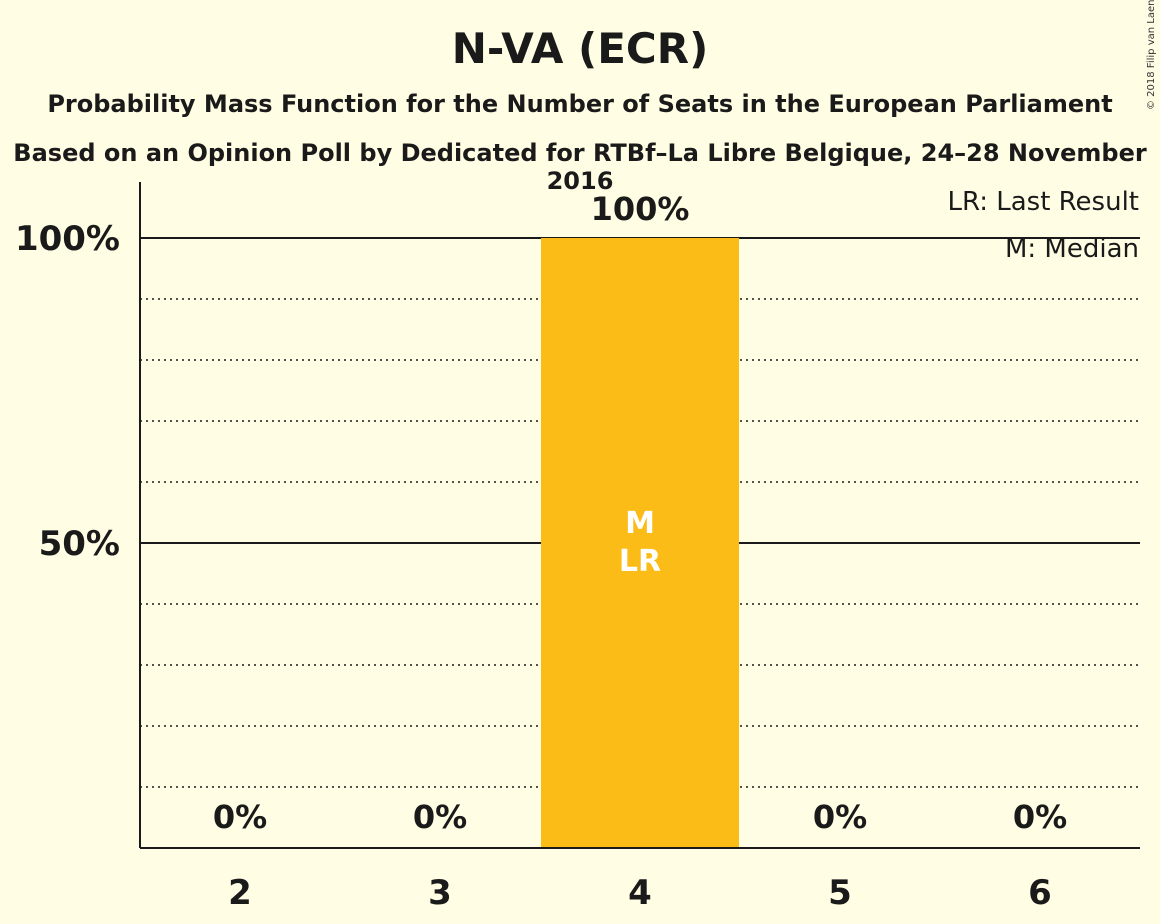 This screenshot has height=924, width=1160. What do you see at coordinates (67, 239) in the screenshot?
I see `y-tick-label: 100%` at bounding box center [67, 239].